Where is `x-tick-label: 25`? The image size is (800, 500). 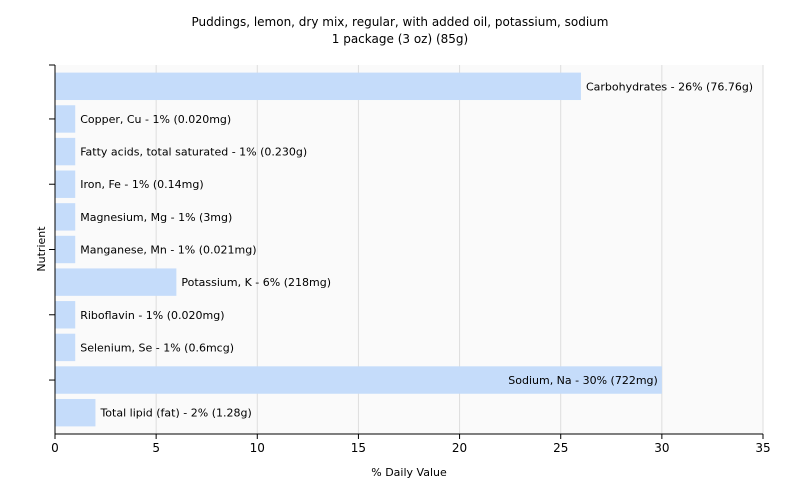
x-tick-label: 25 is located at coordinates (560, 448).